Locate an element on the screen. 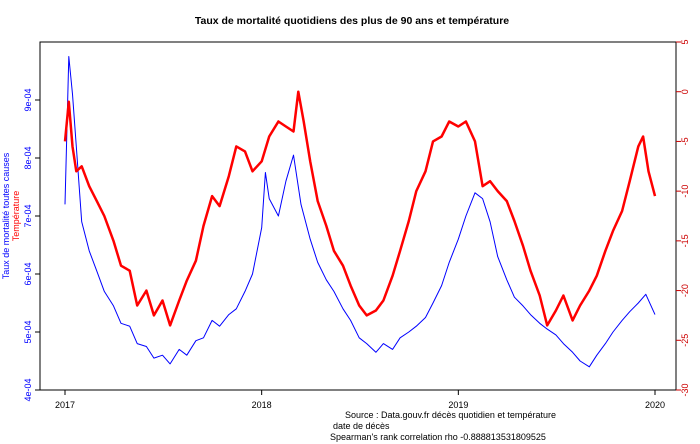 The height and width of the screenshot is (444, 700). x-axis-label: date de décès is located at coordinates (361, 426).